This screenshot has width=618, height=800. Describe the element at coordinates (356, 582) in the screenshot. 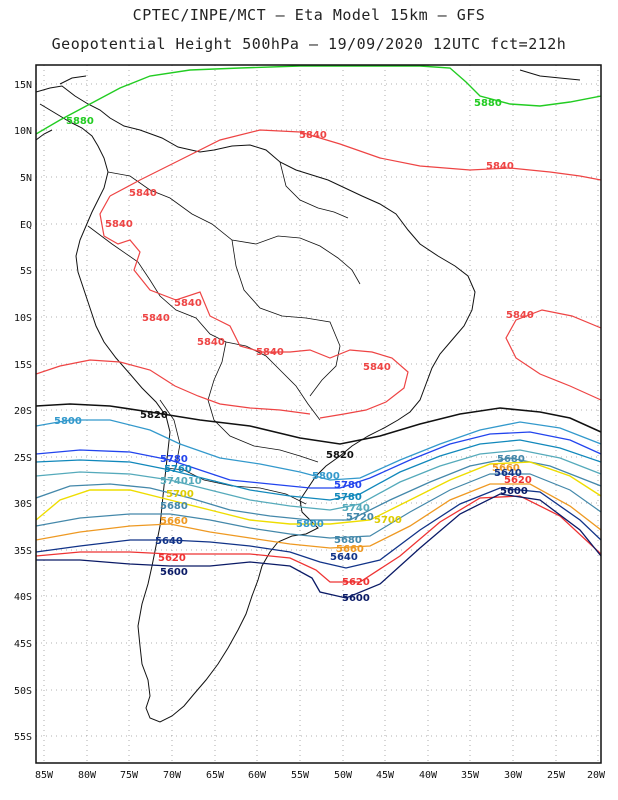

I see `label-5620-center: 5620` at that location.